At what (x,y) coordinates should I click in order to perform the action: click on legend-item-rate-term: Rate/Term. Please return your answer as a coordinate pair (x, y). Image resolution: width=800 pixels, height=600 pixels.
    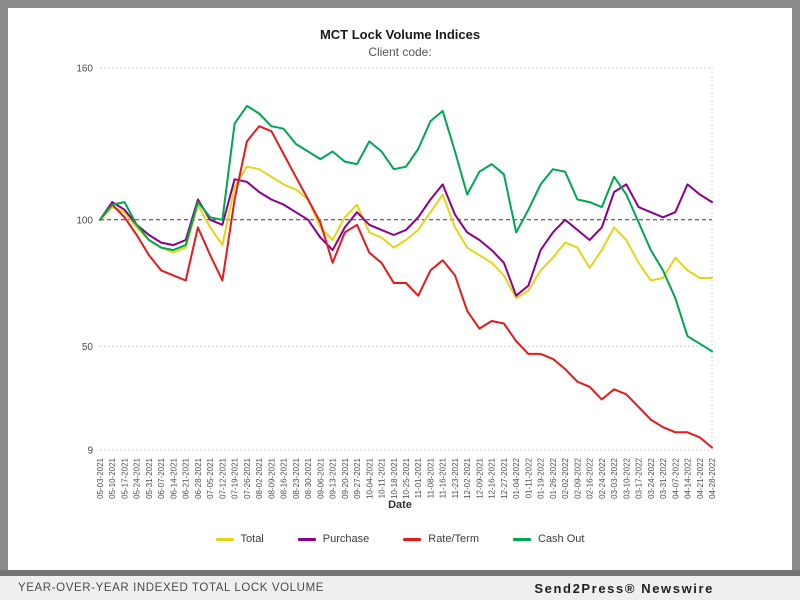
    Looking at the image, I should click on (441, 539).